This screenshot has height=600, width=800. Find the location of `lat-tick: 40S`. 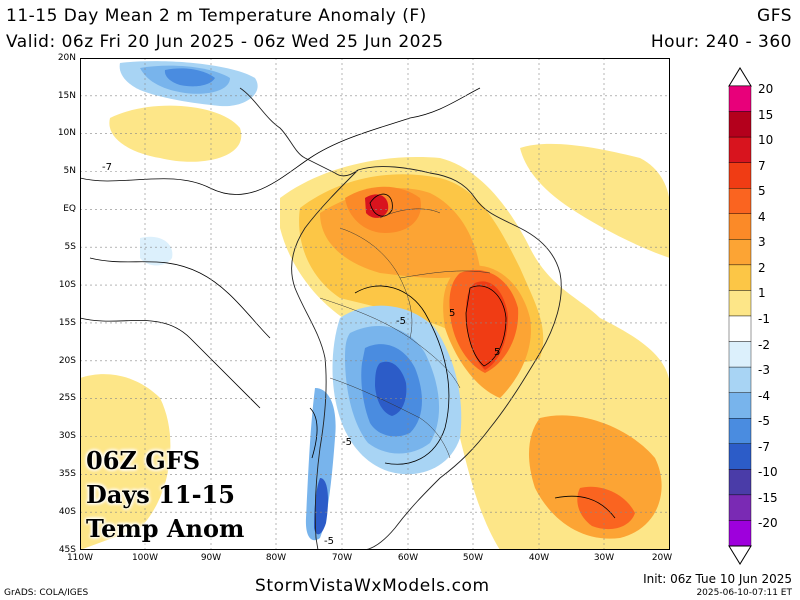

lat-tick: 40S is located at coordinates (67, 512).